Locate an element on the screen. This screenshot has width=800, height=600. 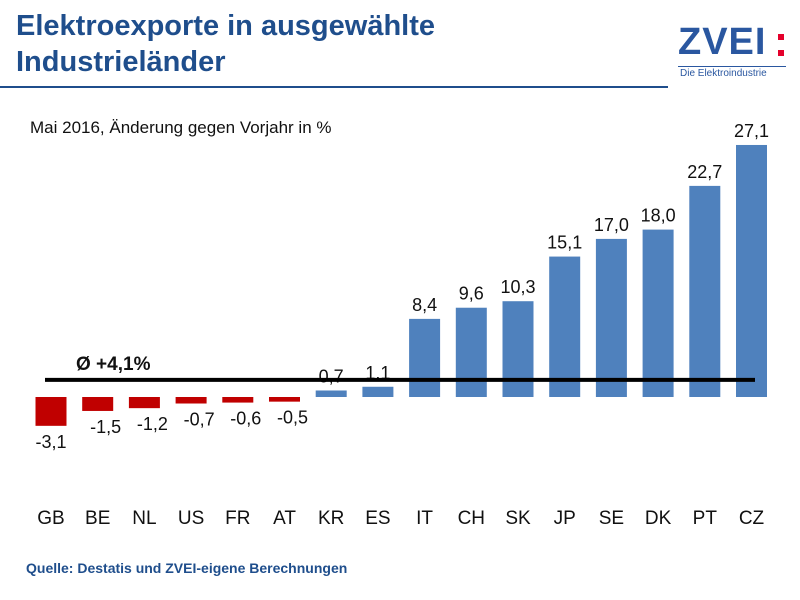
bar-gb is located at coordinates (51, 411).